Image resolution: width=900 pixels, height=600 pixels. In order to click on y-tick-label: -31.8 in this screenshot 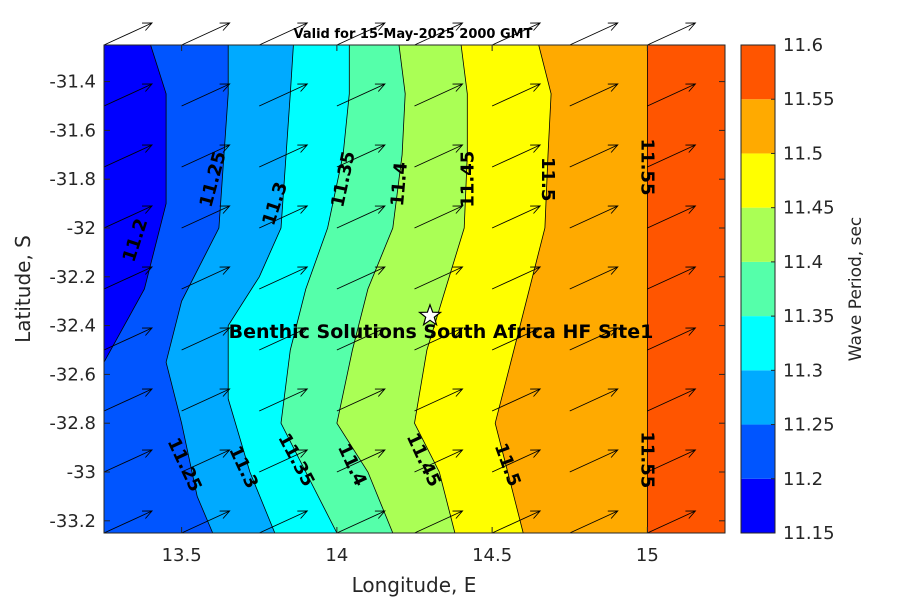, I will do `click(72, 179)`.